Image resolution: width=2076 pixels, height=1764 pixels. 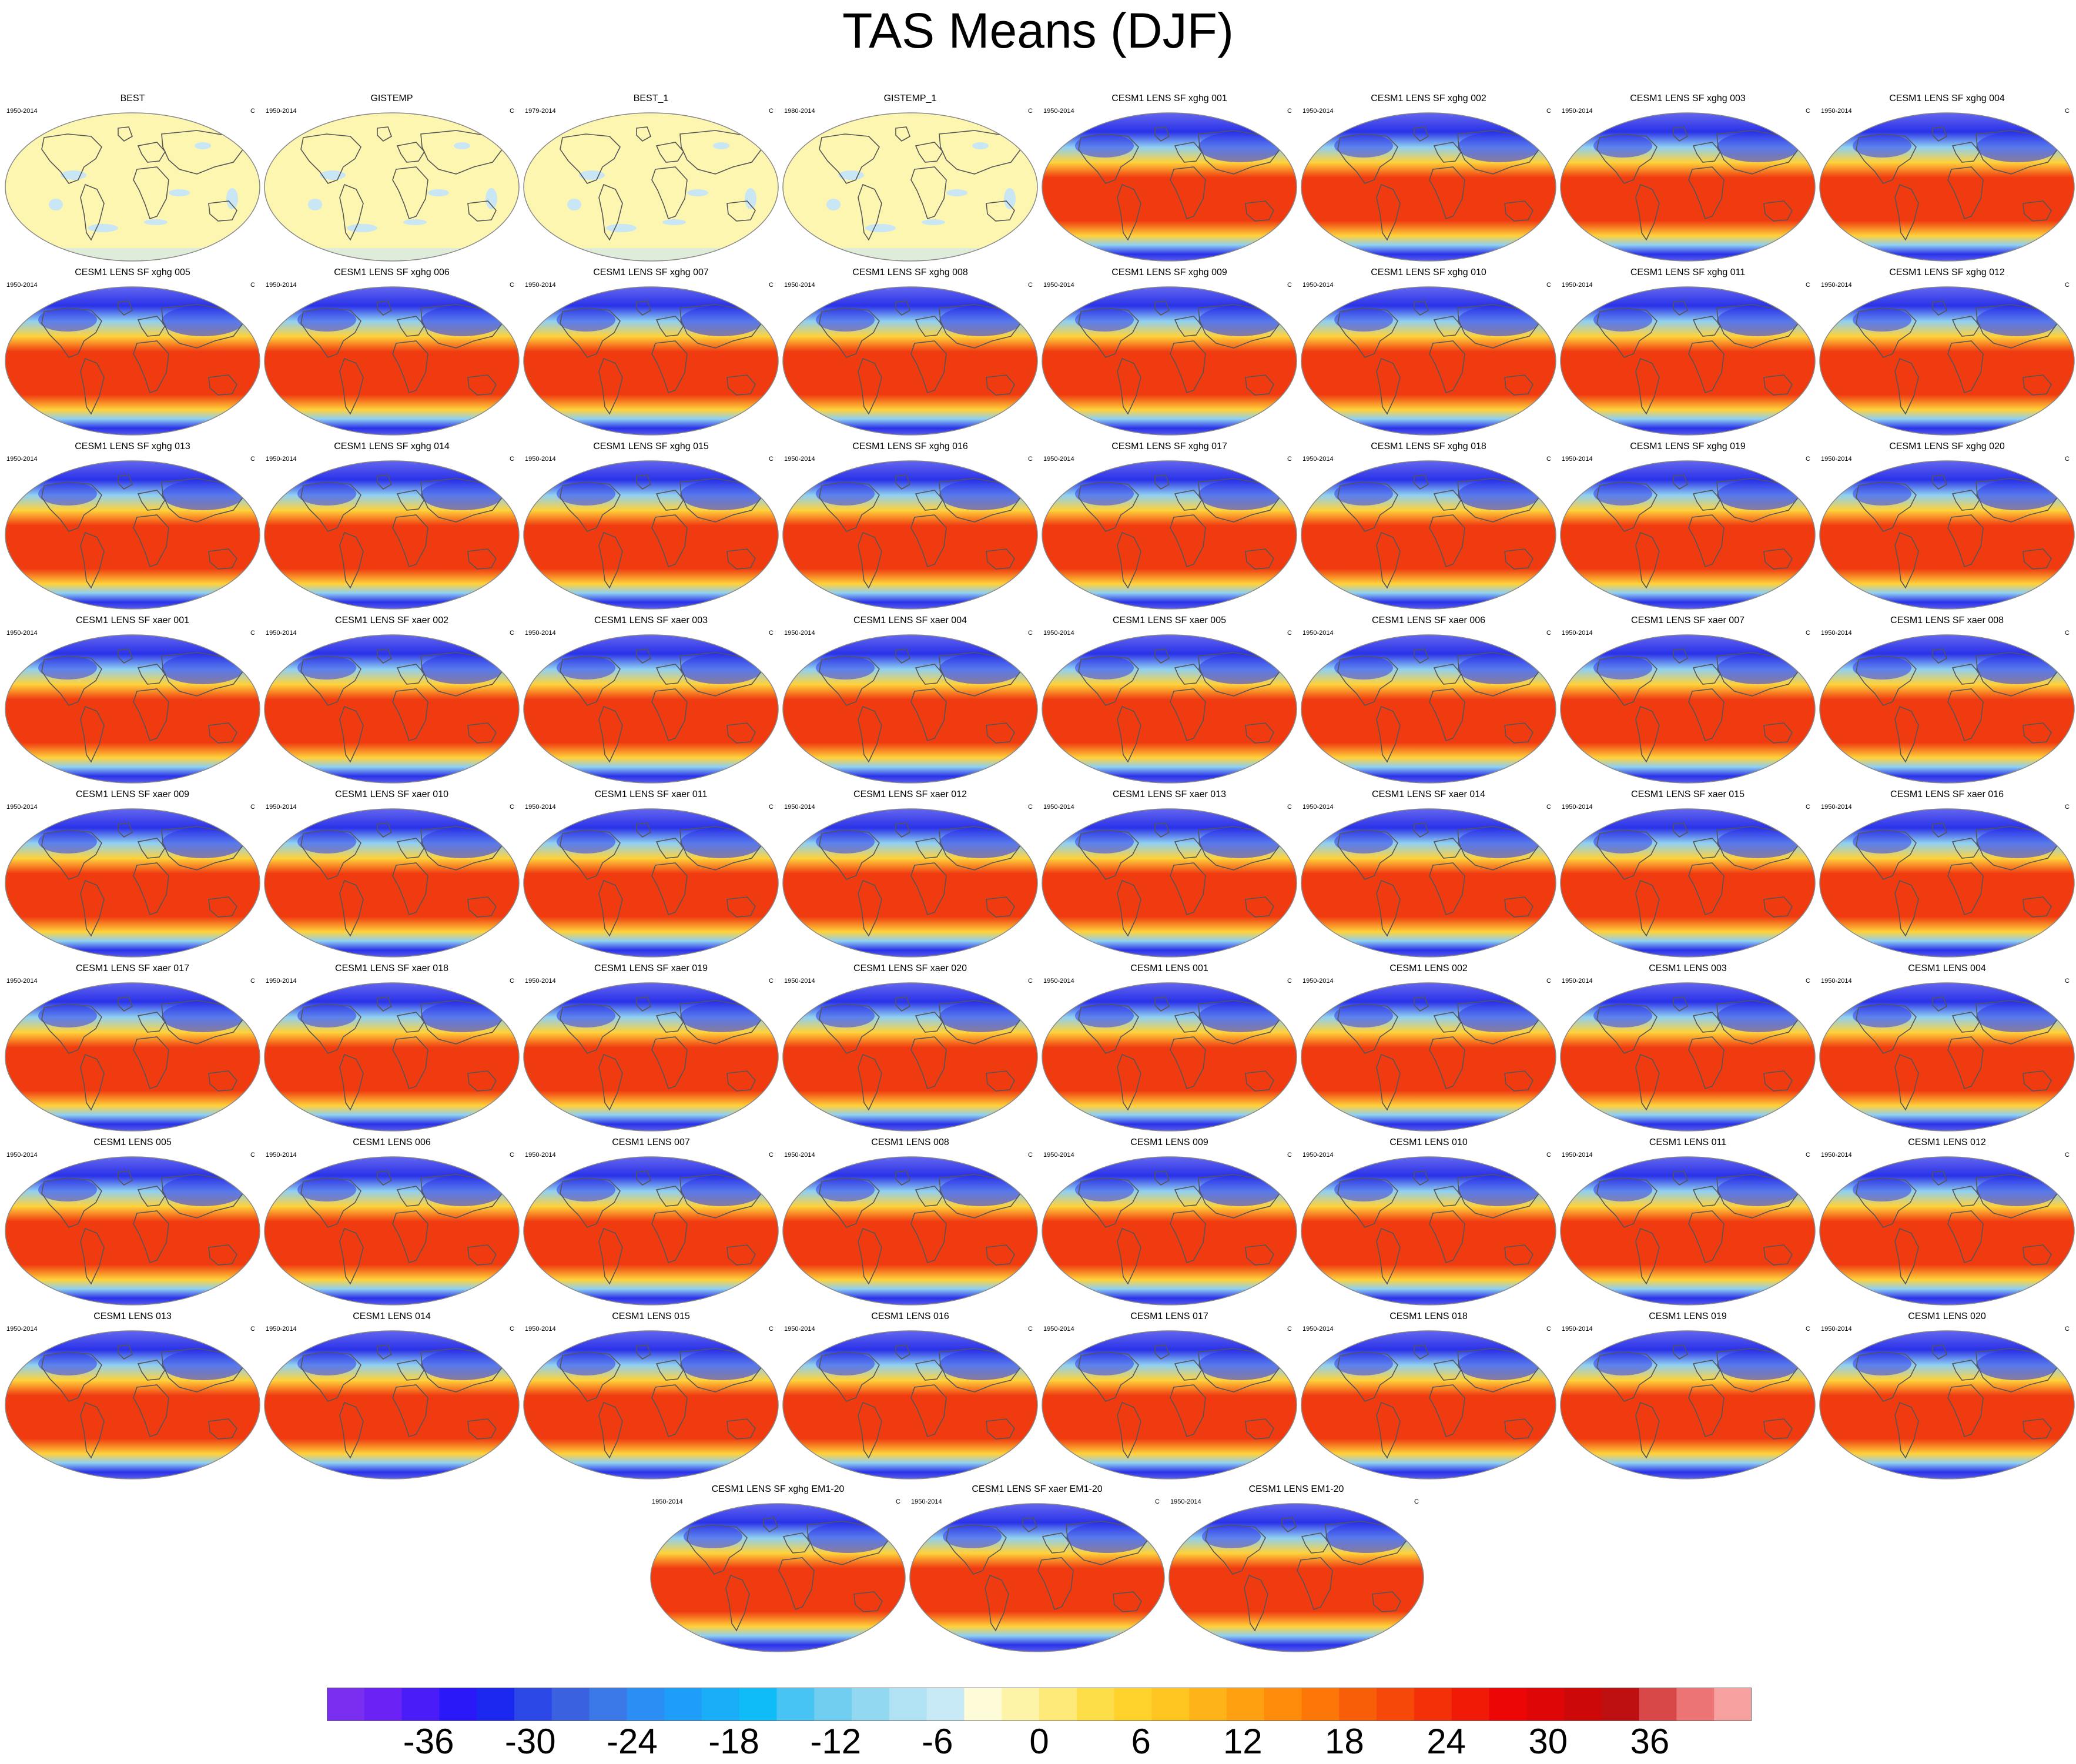 I want to click on map-panel: CESM1 LENS 016 1950-2014 C, so click(x=910, y=1396).